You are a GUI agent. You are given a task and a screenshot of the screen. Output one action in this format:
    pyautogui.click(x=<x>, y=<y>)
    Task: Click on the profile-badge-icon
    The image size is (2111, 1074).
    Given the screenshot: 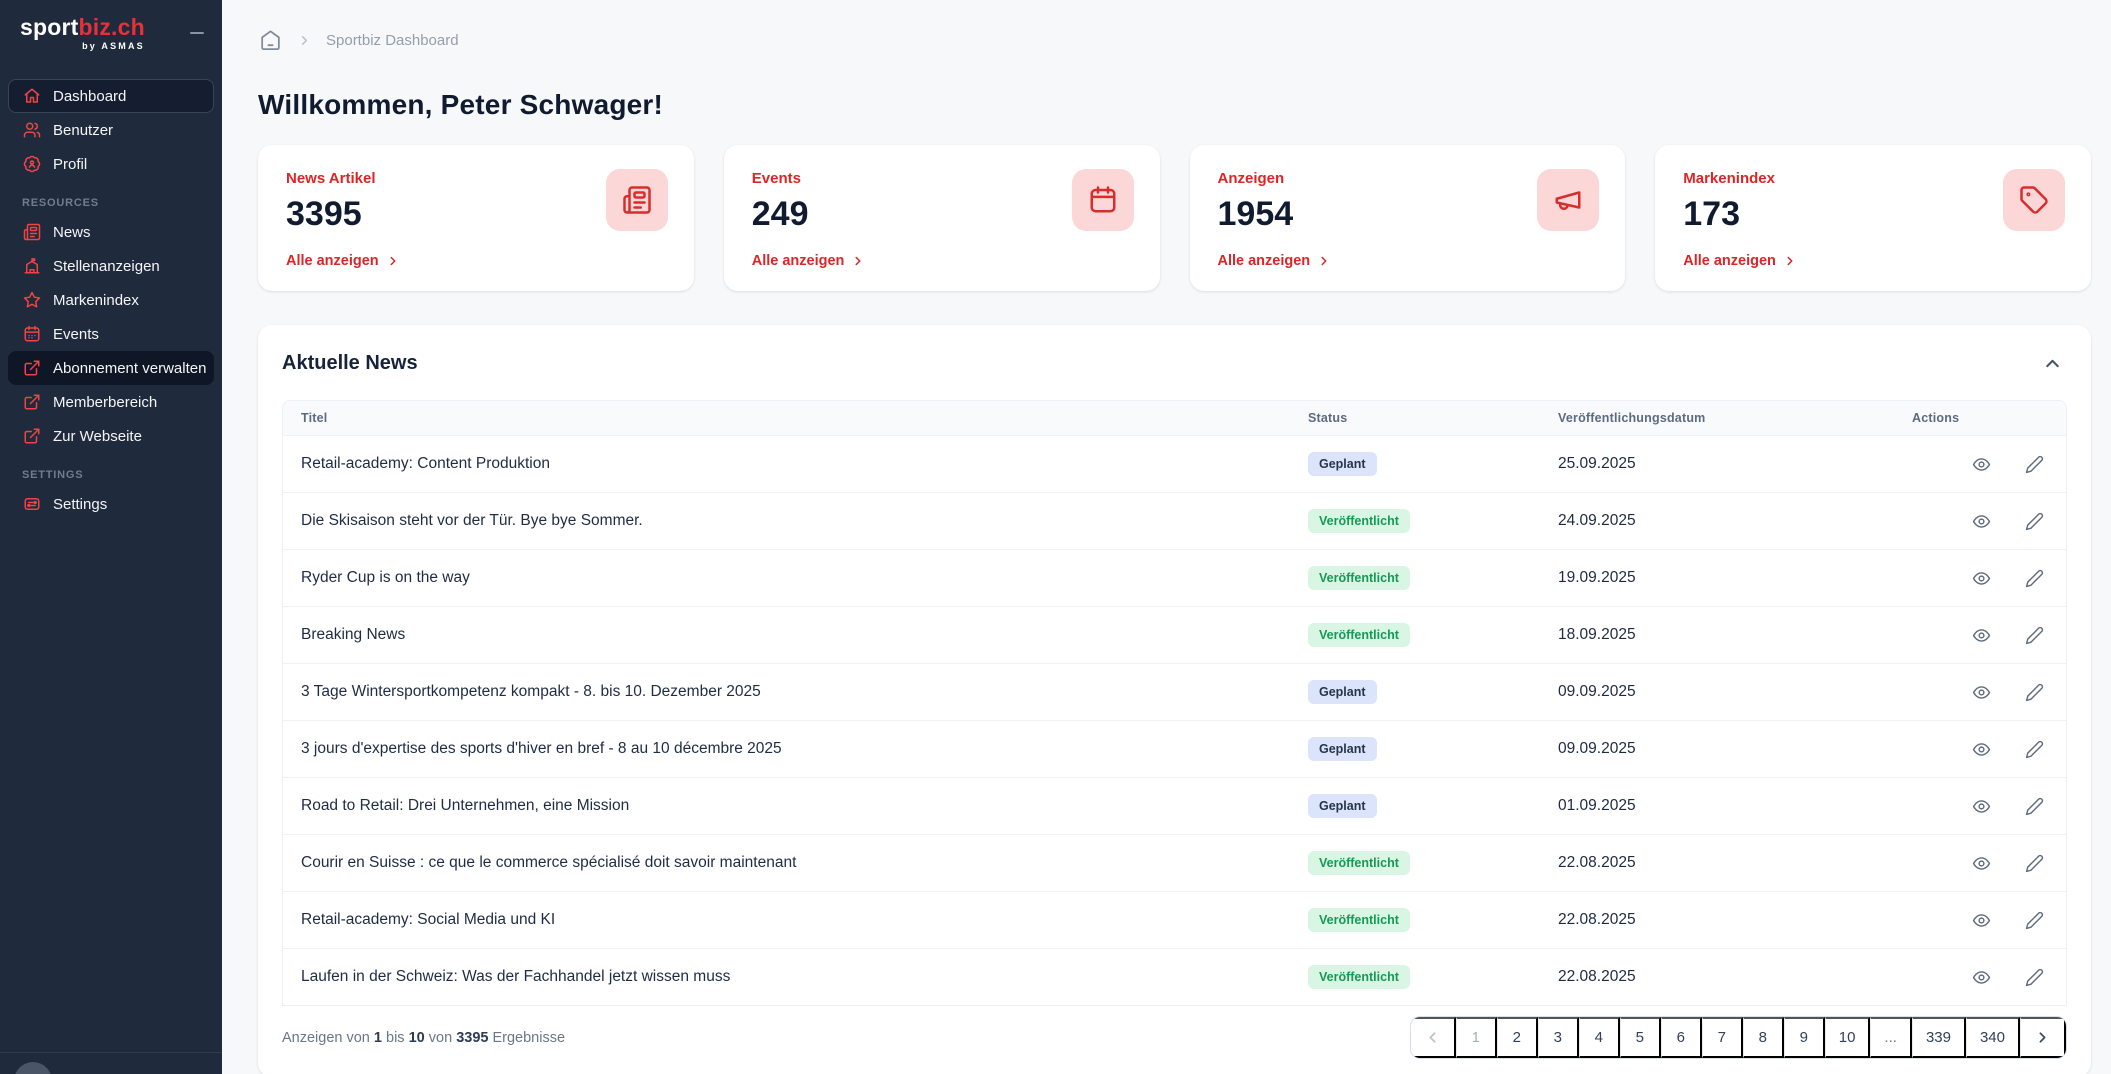 What is the action you would take?
    pyautogui.click(x=32, y=164)
    